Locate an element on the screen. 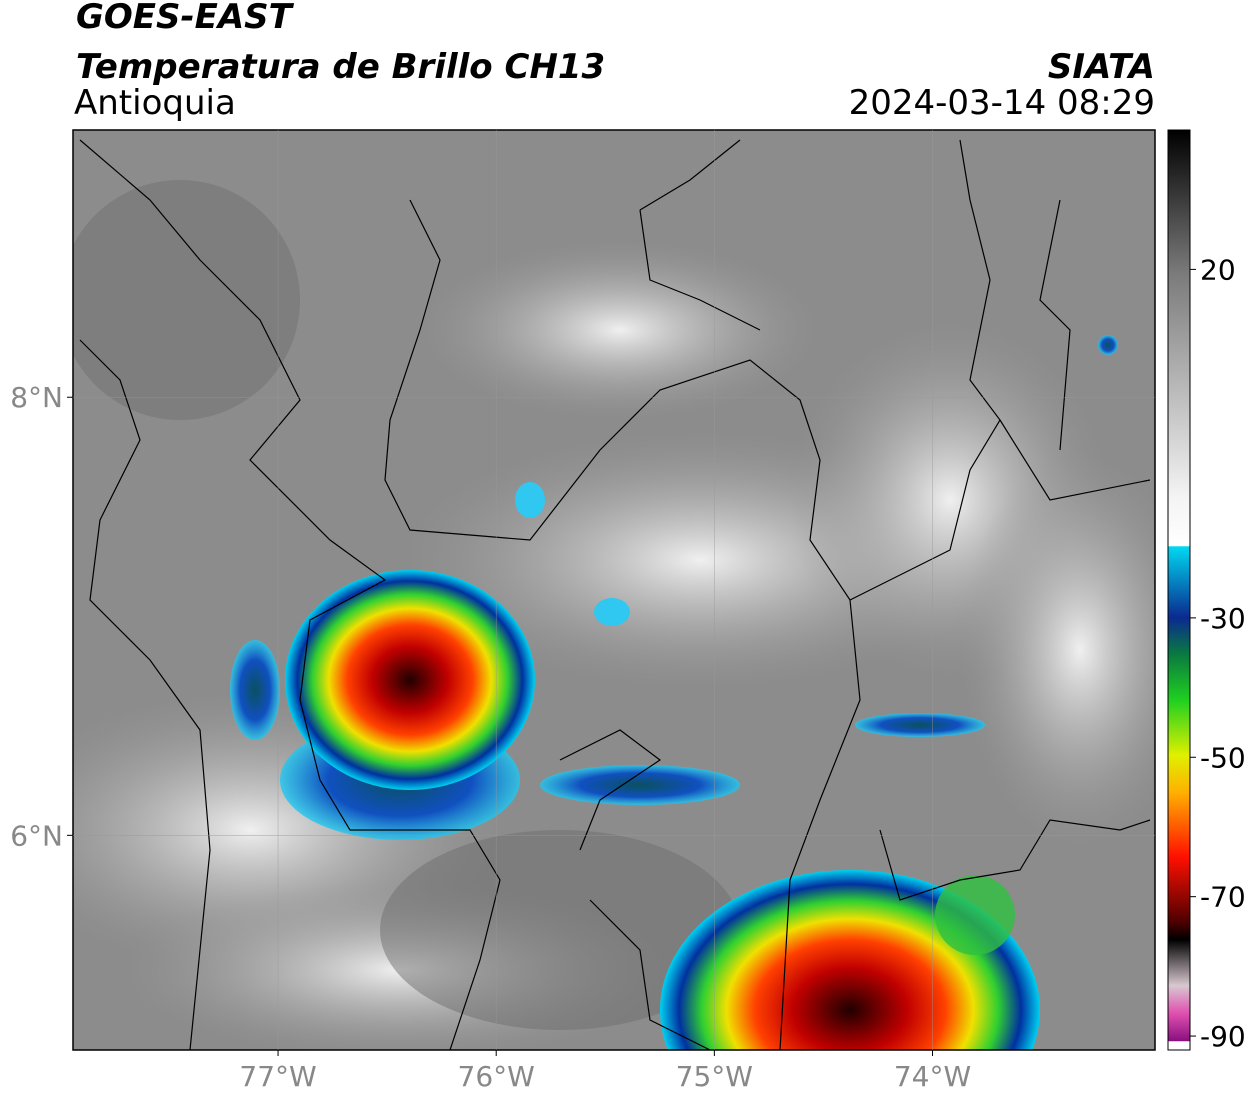  colorbar-tick-label: -70 is located at coordinates (1223, 897).